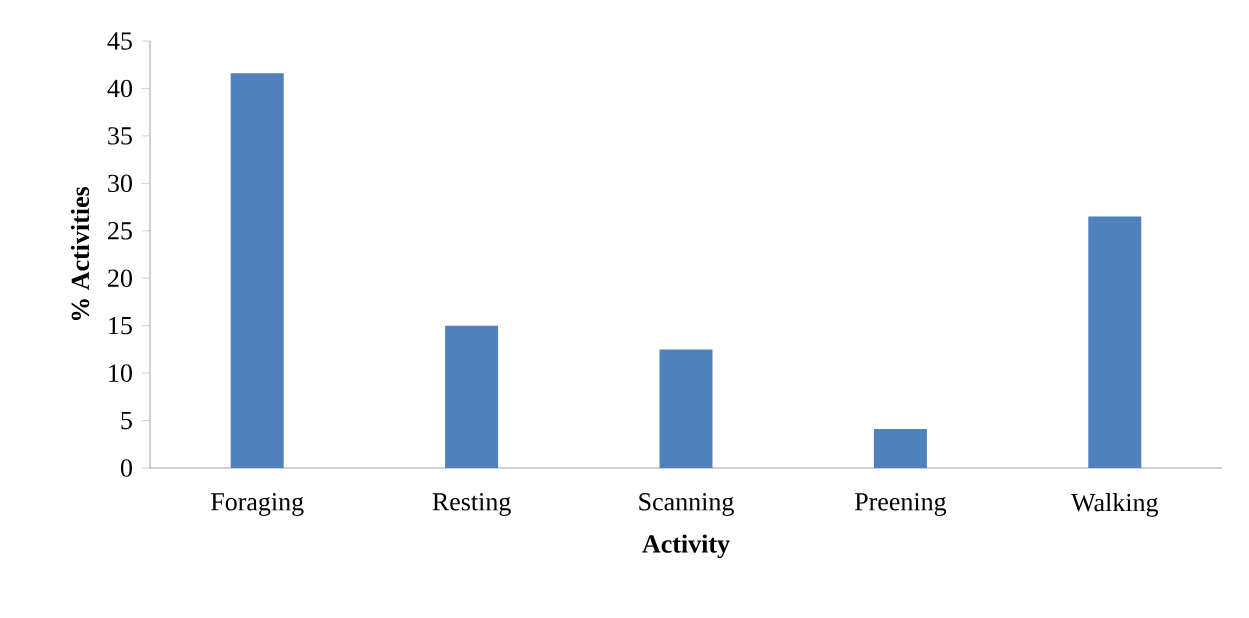  I want to click on y-axis-title: % Activities, so click(80, 253).